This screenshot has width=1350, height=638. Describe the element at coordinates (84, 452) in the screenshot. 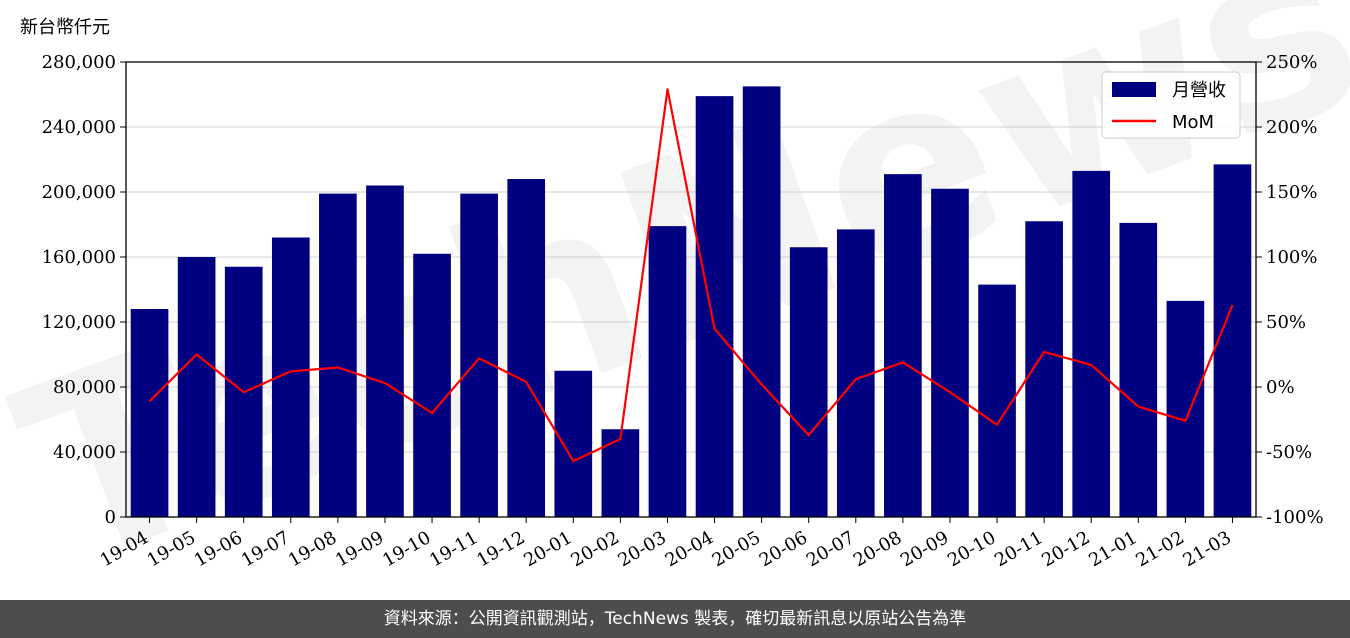

I see `y-left-tick-label: 40,000` at that location.